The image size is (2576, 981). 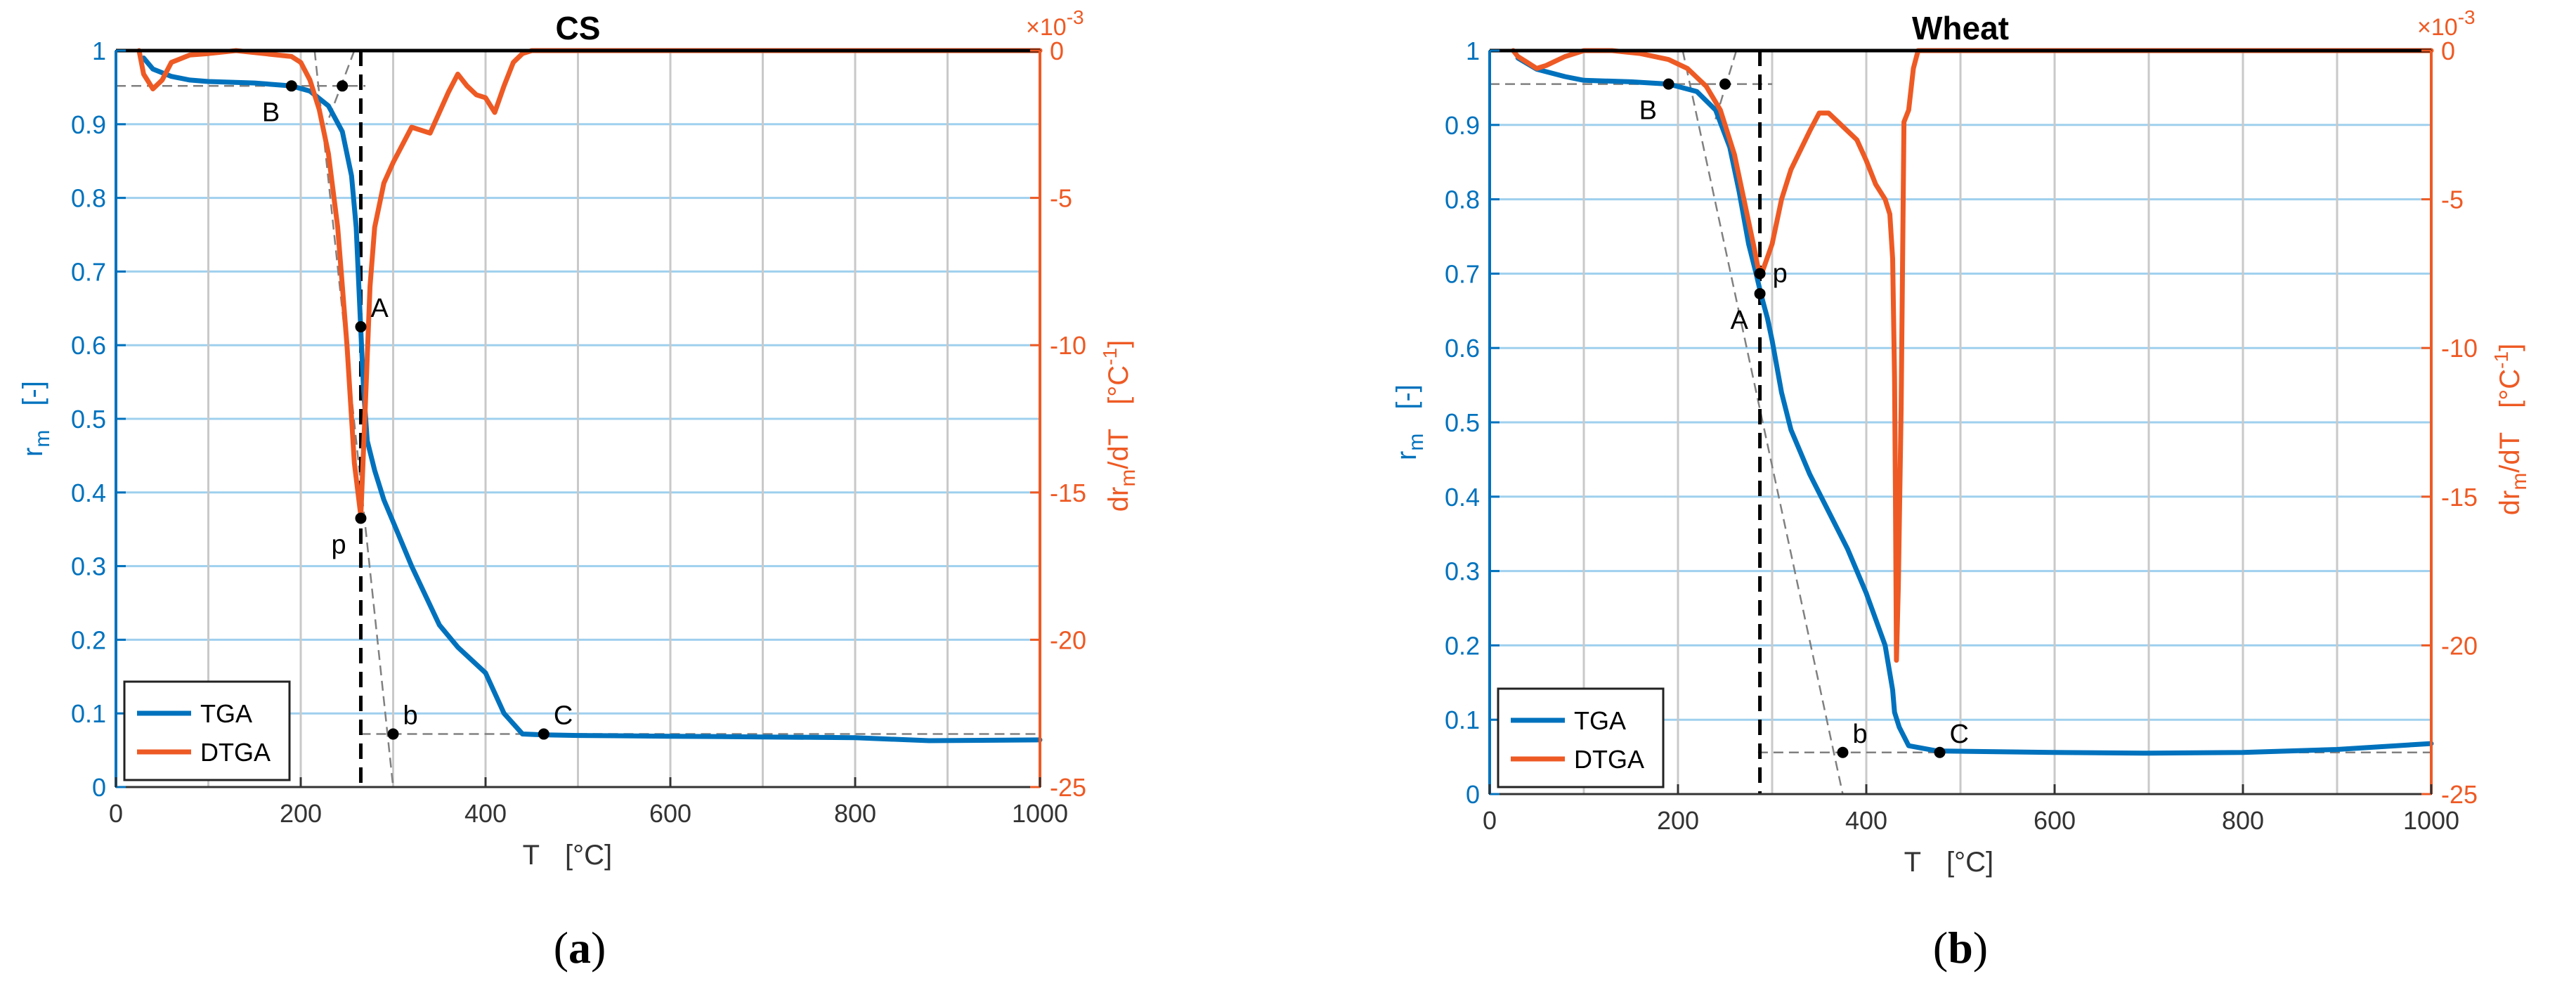 I want to click on panel-caption: (b), so click(x=1960, y=948).